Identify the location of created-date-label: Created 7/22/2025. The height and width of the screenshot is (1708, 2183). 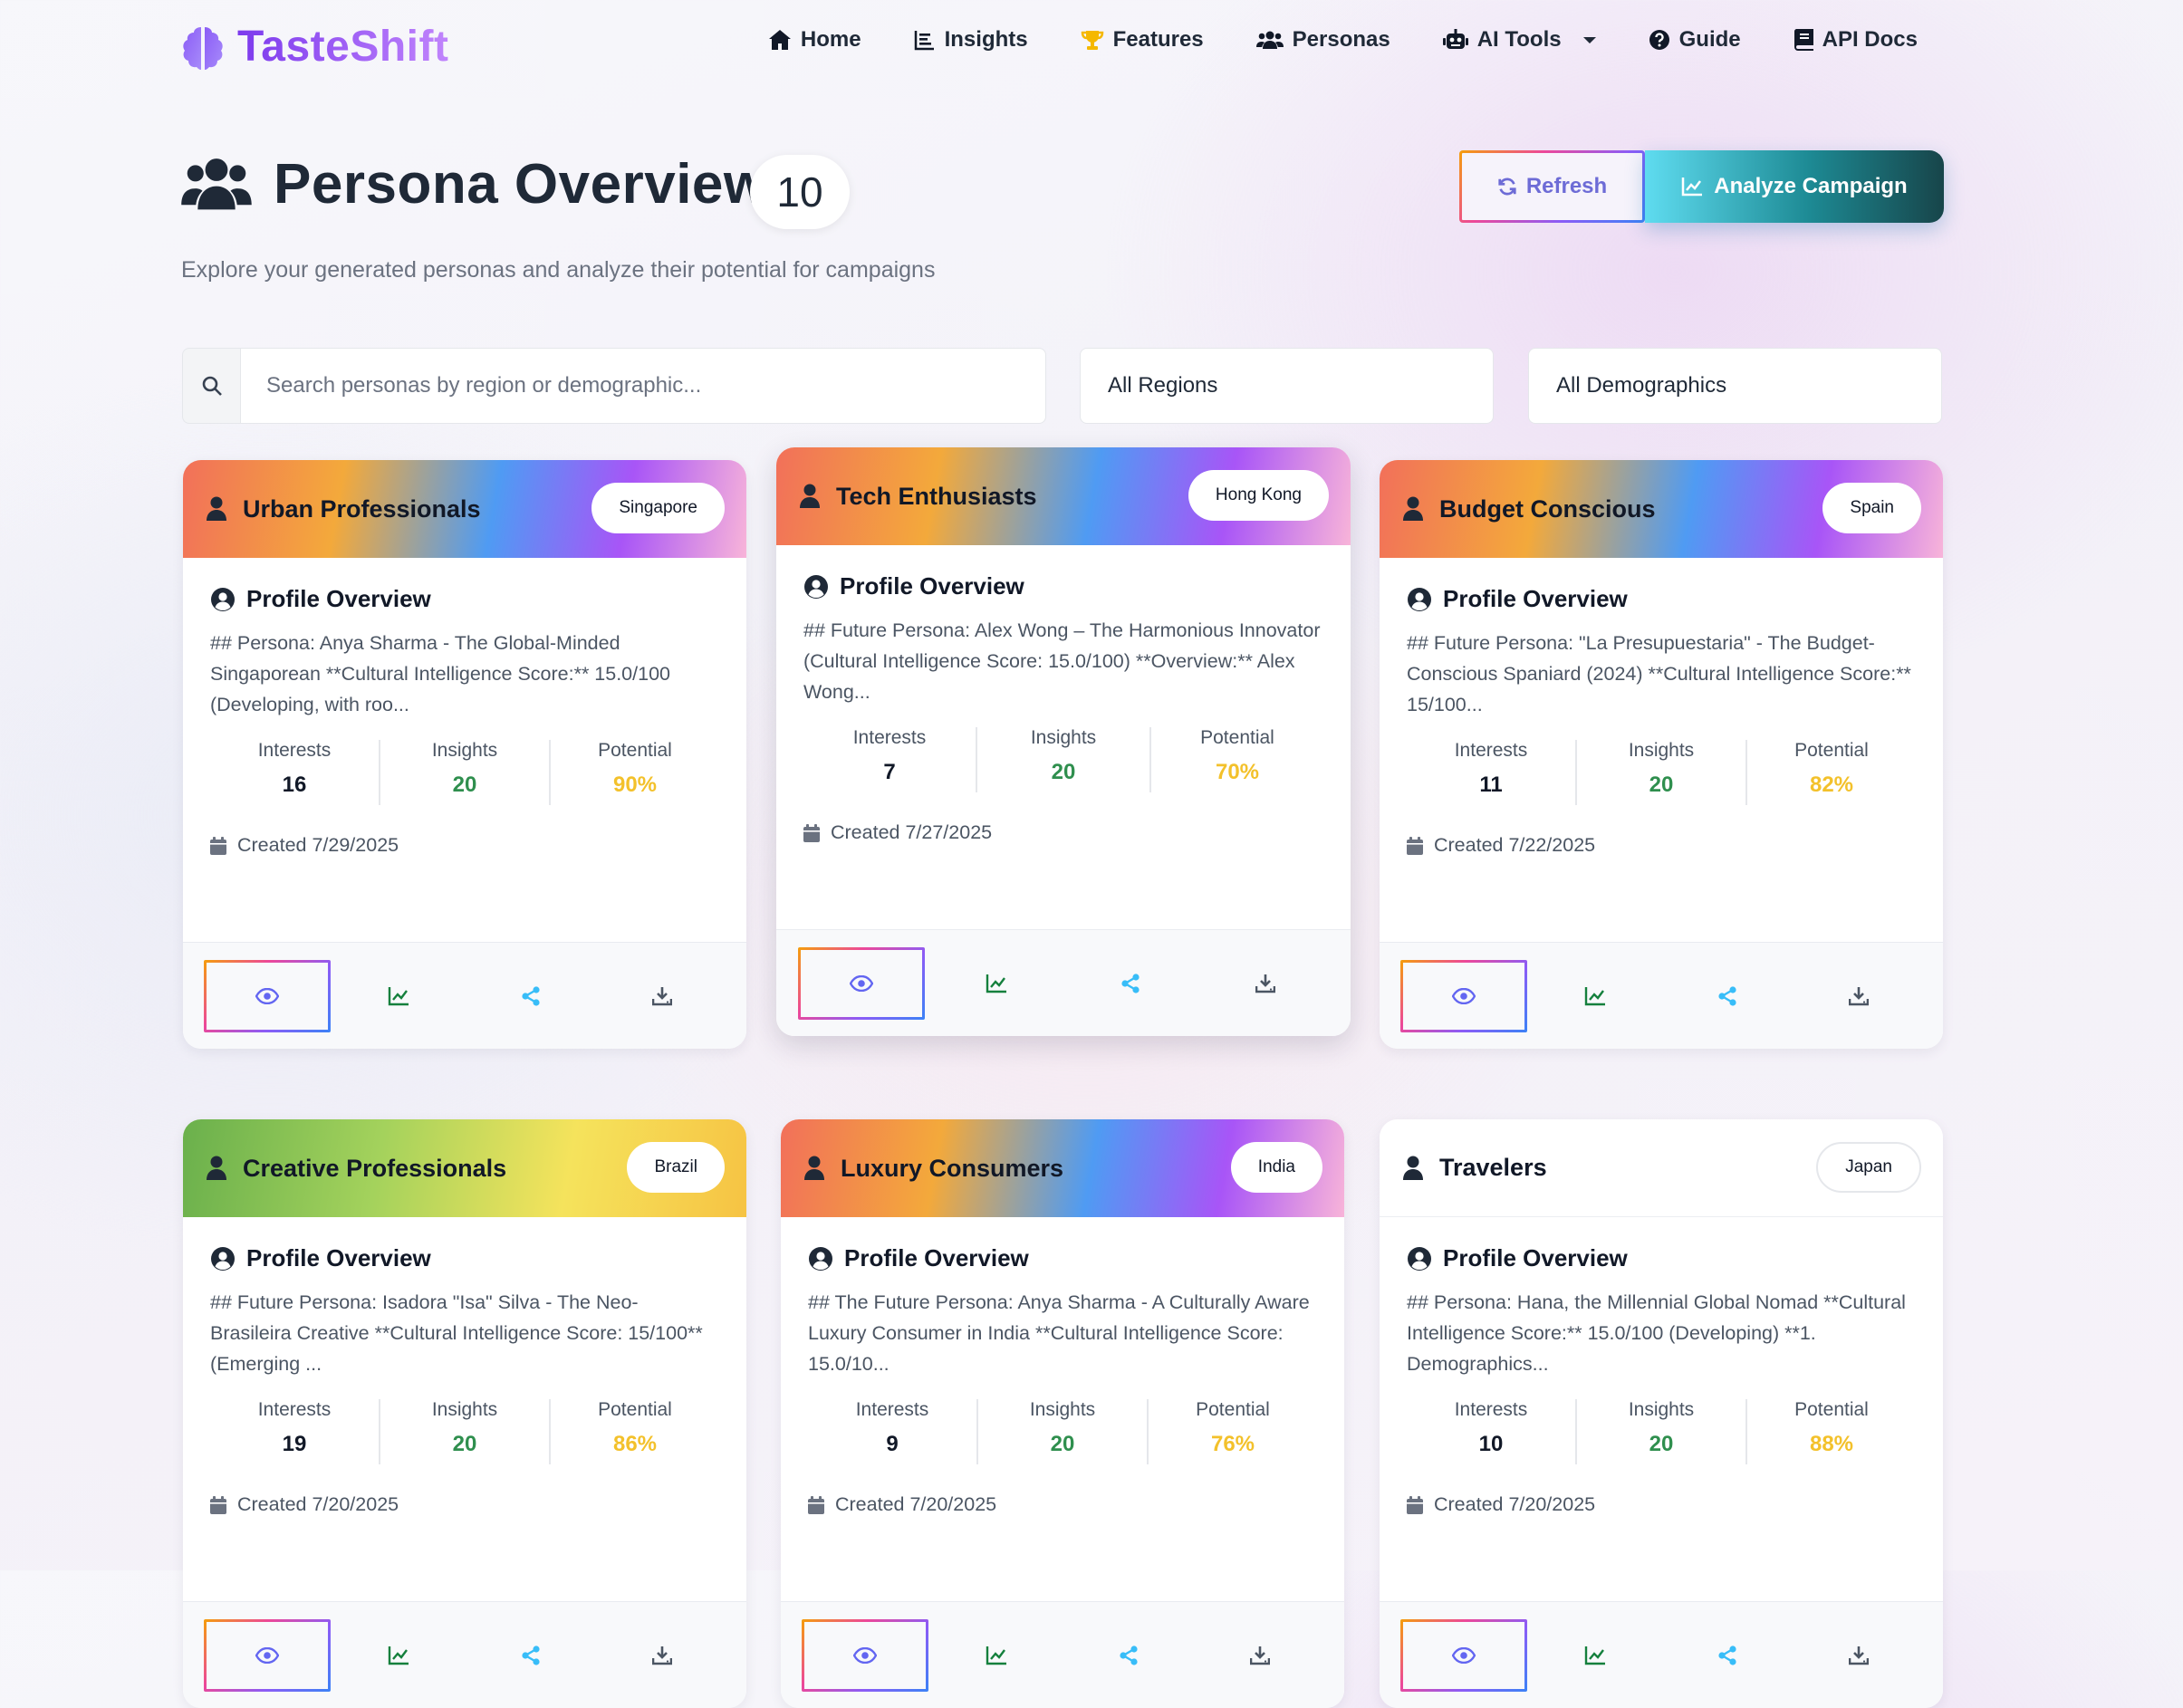
(1515, 845).